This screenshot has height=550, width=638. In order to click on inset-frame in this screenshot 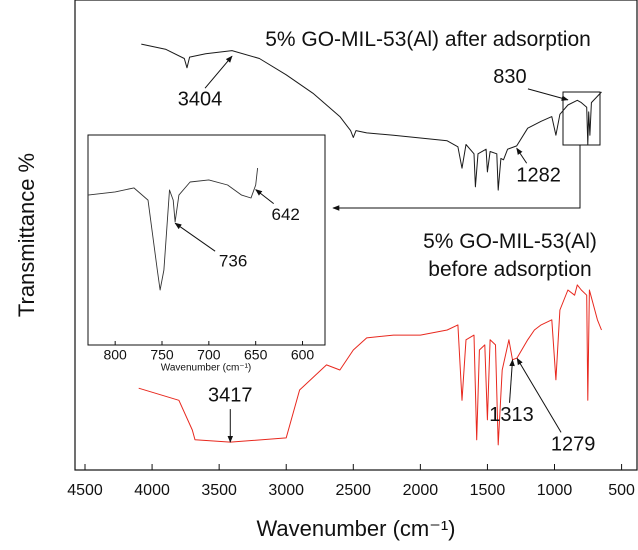, I will do `click(206, 240)`.